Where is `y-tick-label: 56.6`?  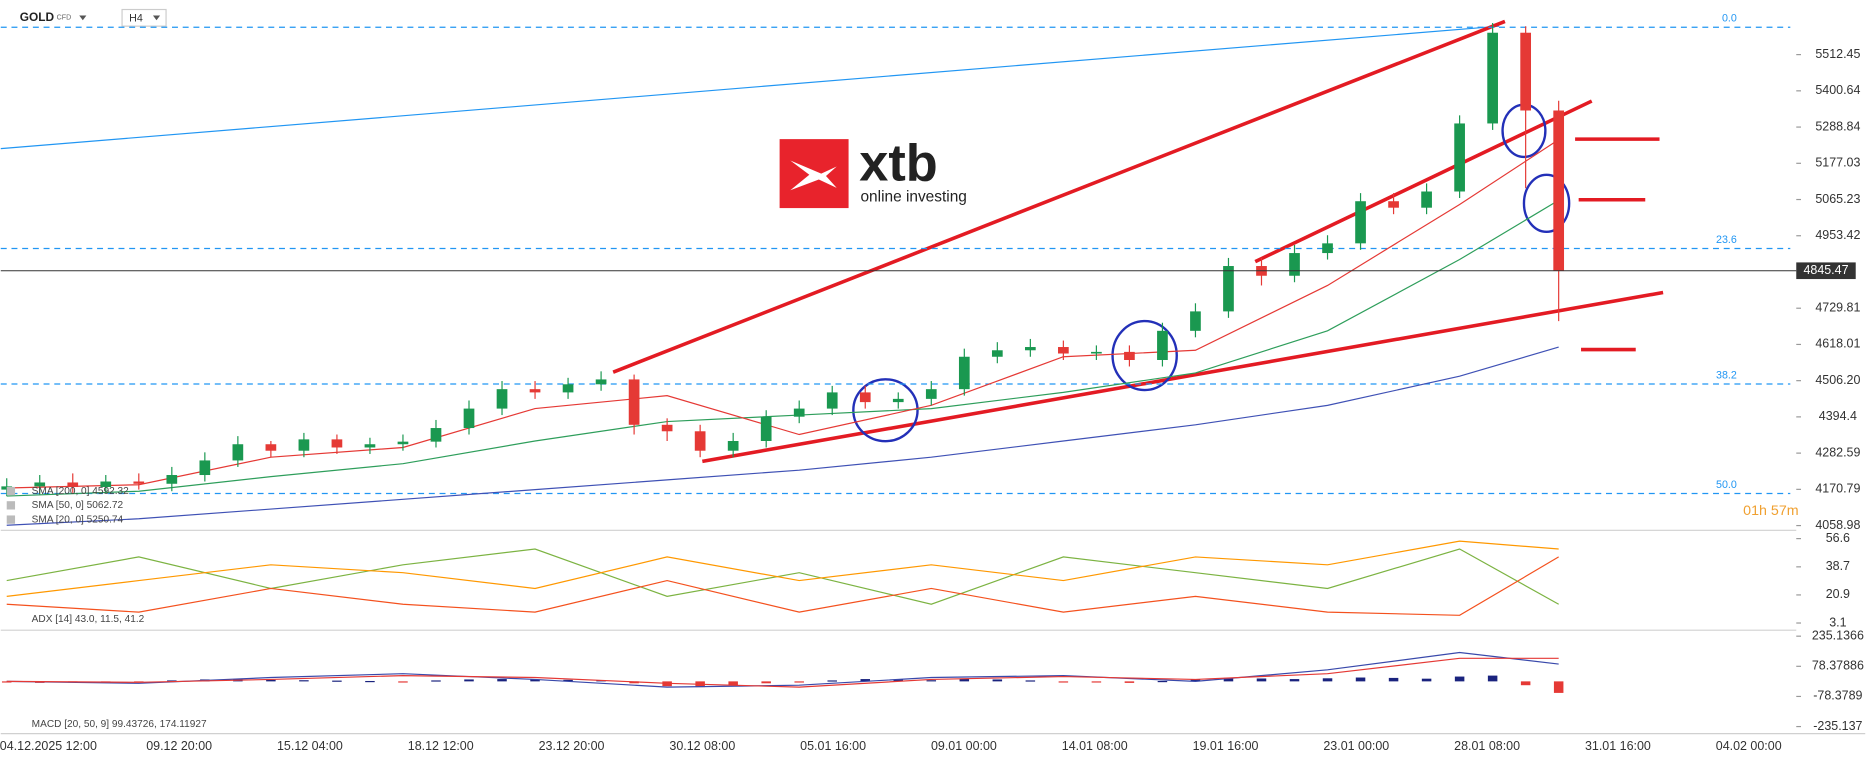 y-tick-label: 56.6 is located at coordinates (1838, 538).